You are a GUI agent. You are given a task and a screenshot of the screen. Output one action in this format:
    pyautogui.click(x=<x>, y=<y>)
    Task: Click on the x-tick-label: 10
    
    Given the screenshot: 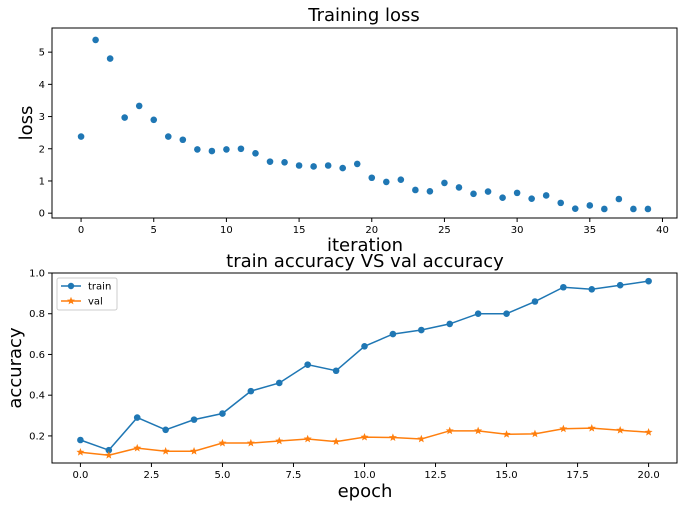 What is the action you would take?
    pyautogui.click(x=226, y=230)
    